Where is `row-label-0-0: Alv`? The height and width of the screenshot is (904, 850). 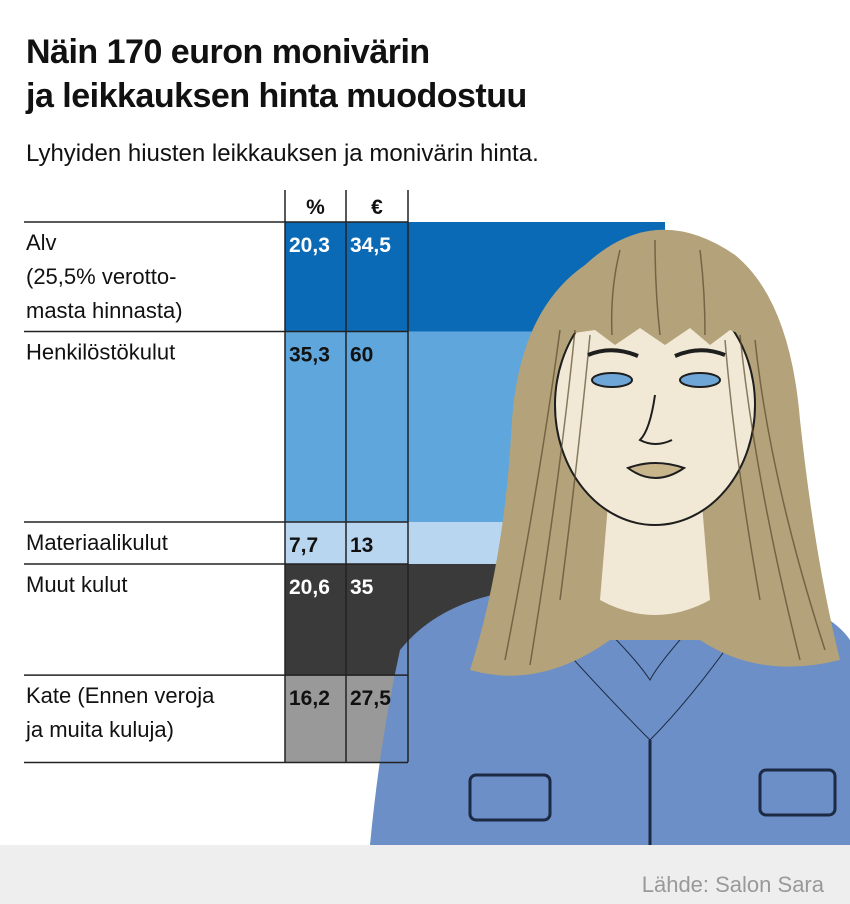
row-label-0-0: Alv is located at coordinates (41, 242).